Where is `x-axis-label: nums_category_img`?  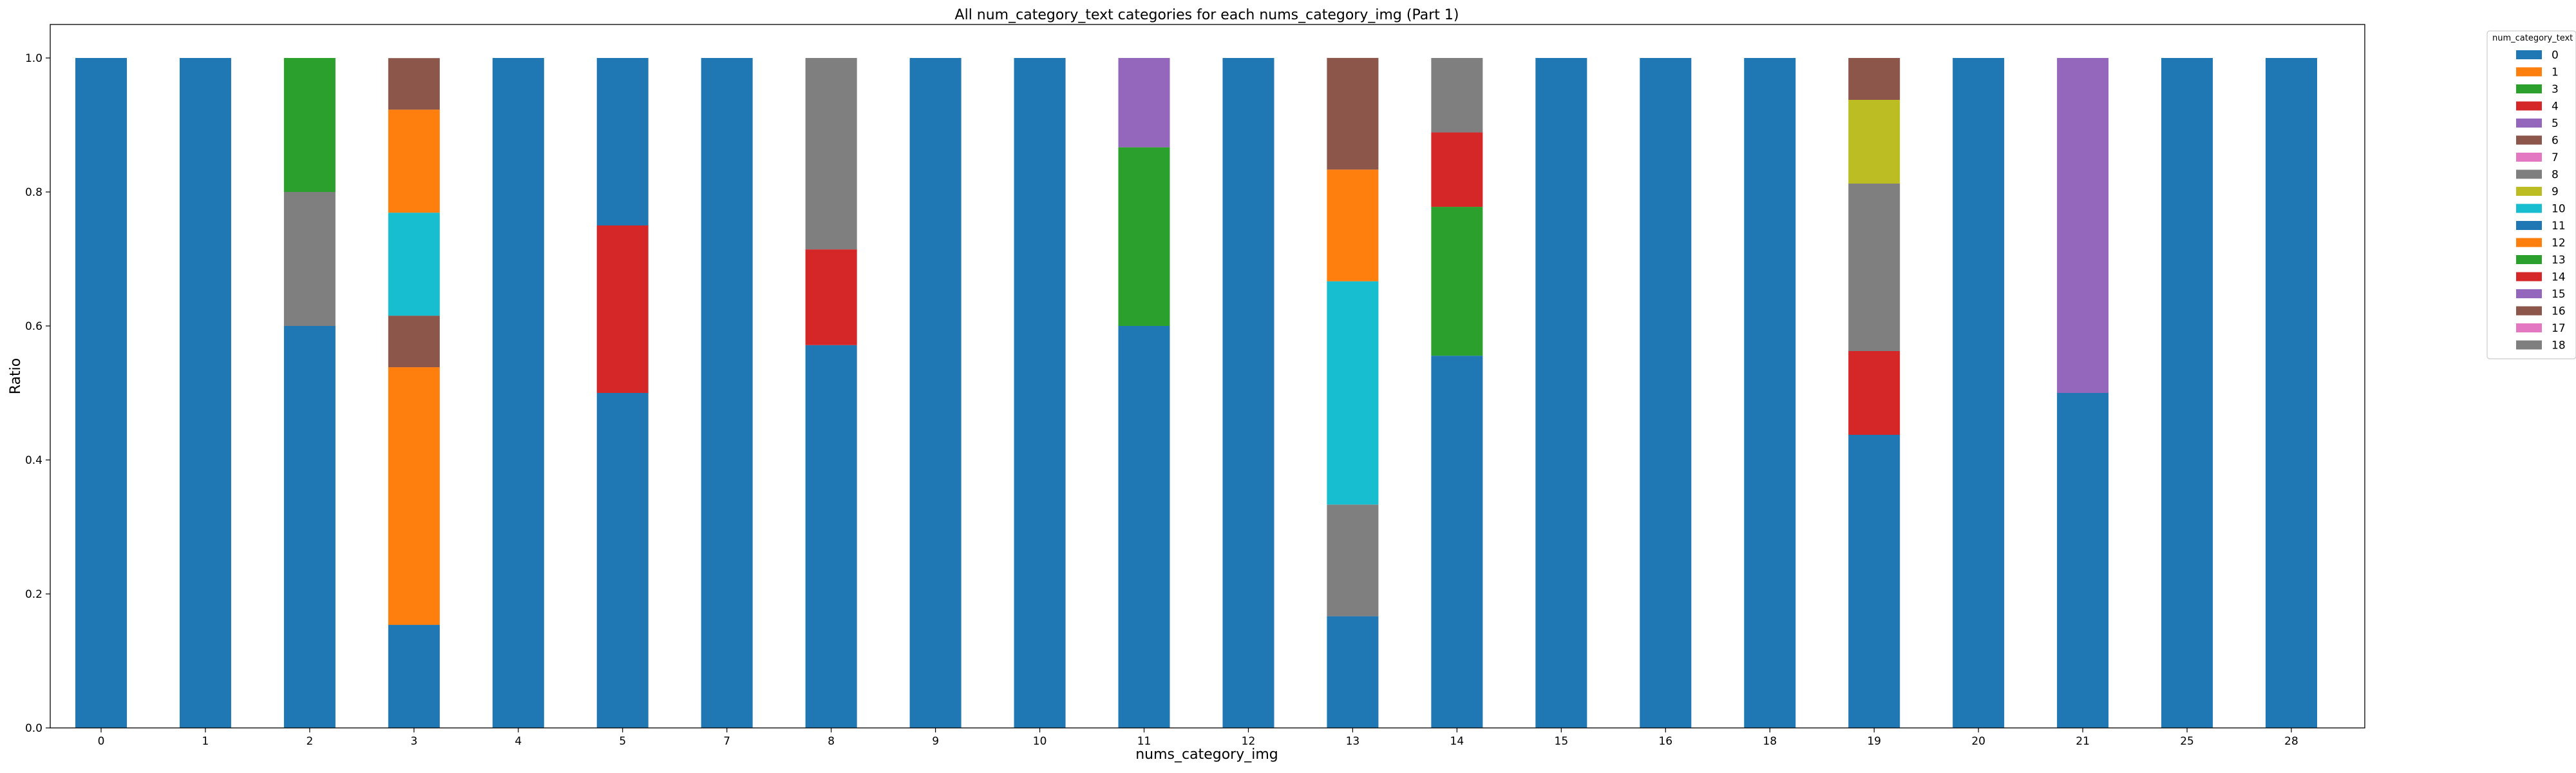 x-axis-label: nums_category_img is located at coordinates (1206, 755).